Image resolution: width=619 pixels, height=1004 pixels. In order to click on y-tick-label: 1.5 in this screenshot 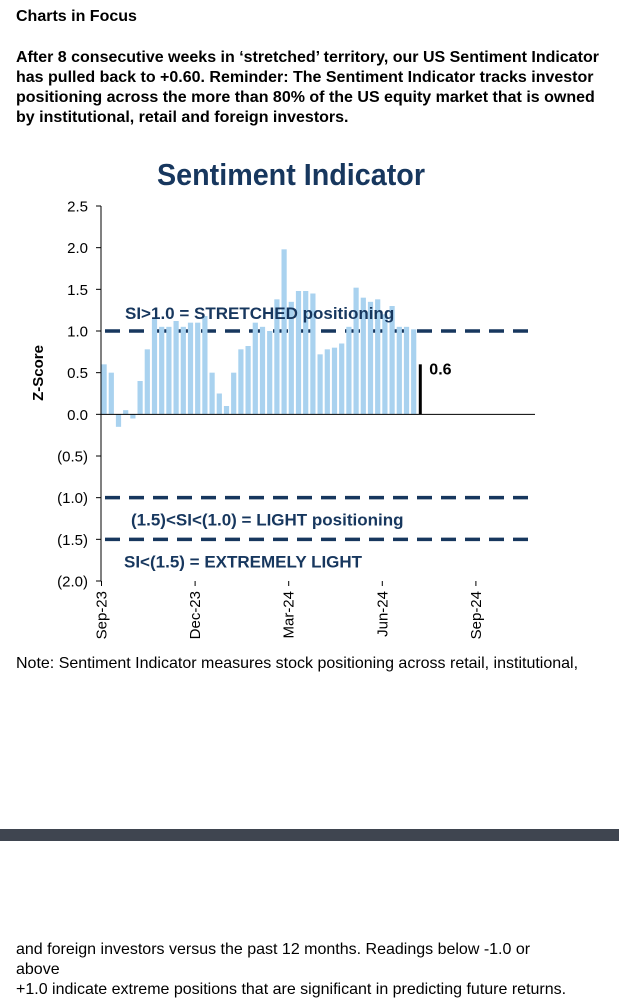, I will do `click(77, 290)`.